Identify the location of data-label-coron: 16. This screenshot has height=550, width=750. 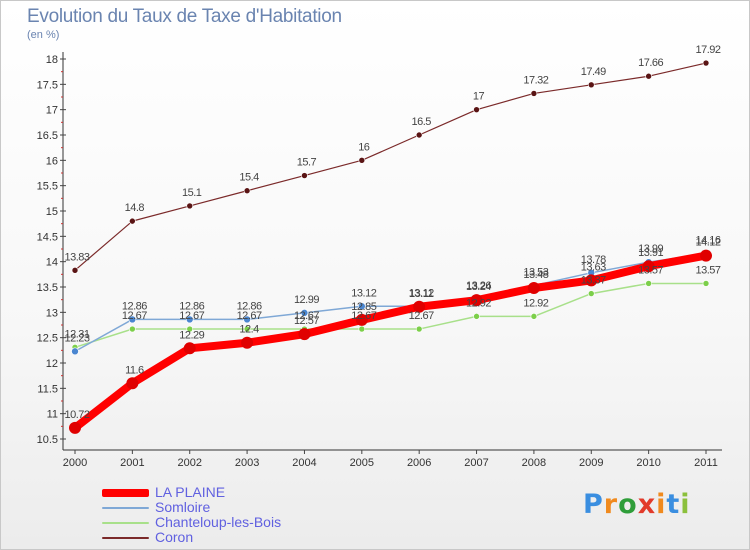
(364, 147).